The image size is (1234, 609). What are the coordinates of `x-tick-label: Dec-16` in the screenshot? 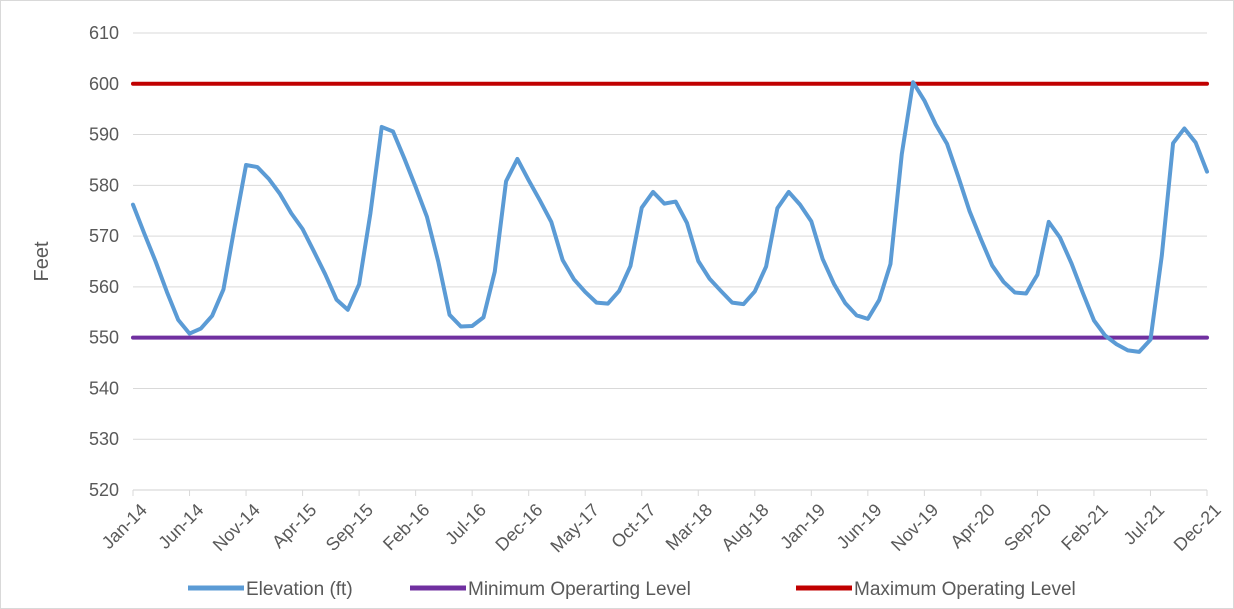 It's located at (518, 527).